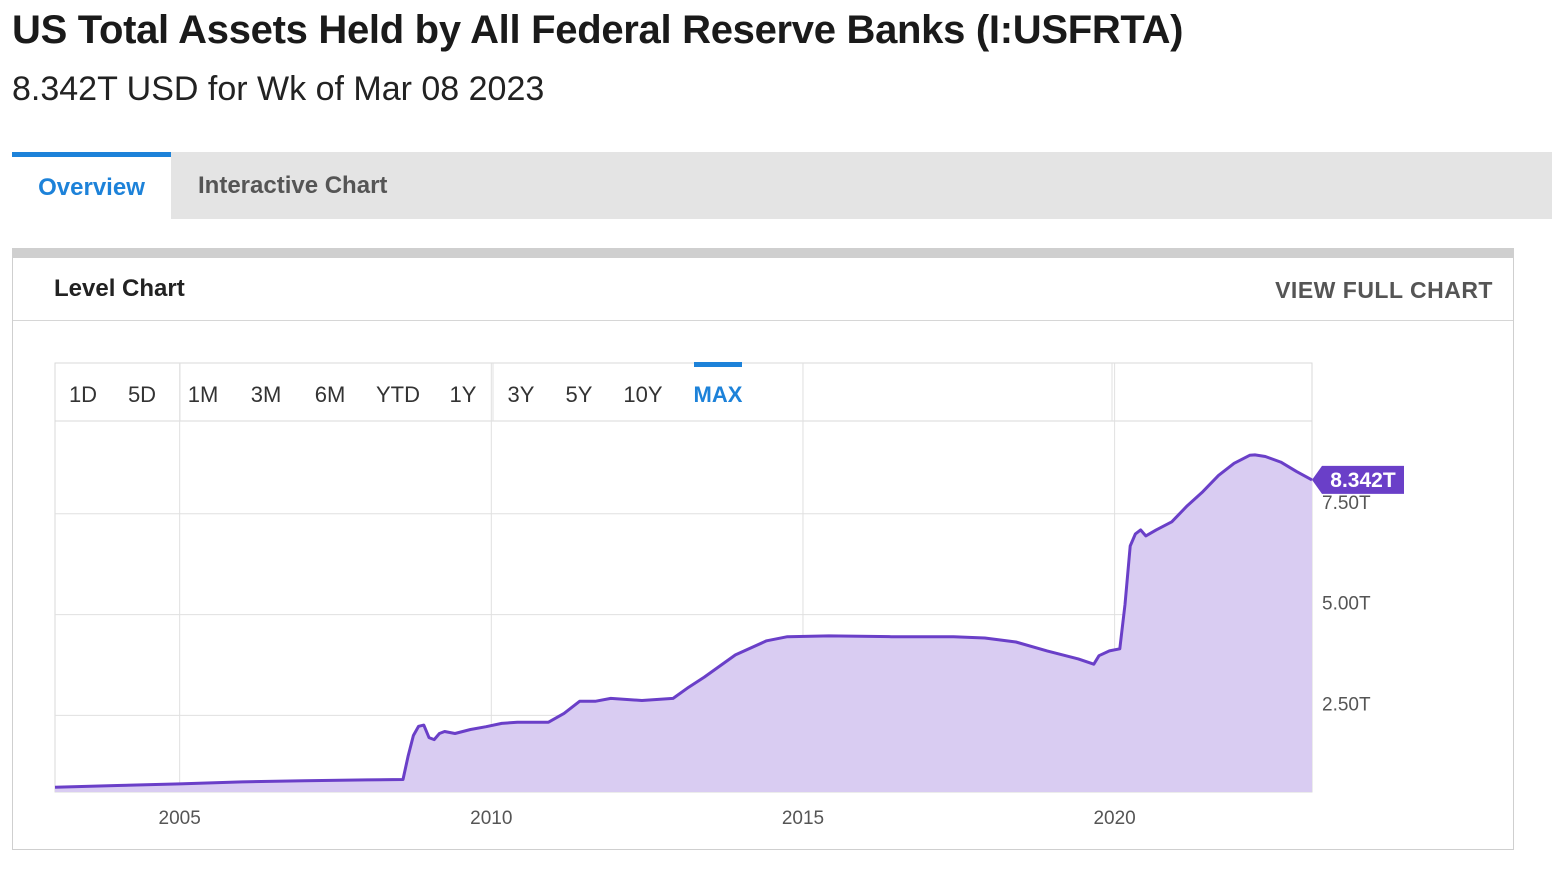 This screenshot has width=1552, height=884. I want to click on last-value-badge, so click(1358, 479).